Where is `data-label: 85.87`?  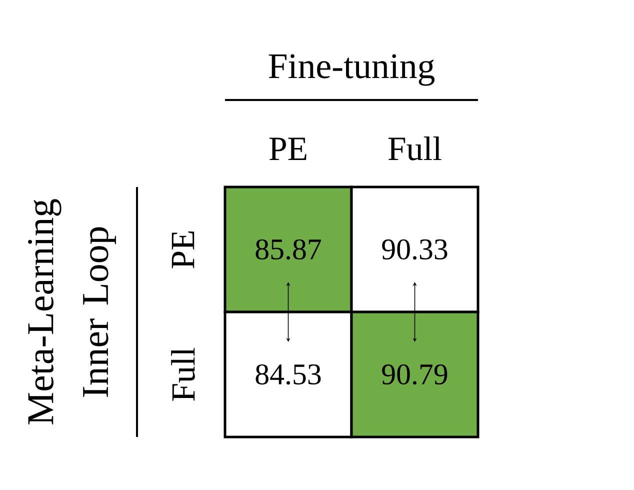
data-label: 85.87 is located at coordinates (289, 249).